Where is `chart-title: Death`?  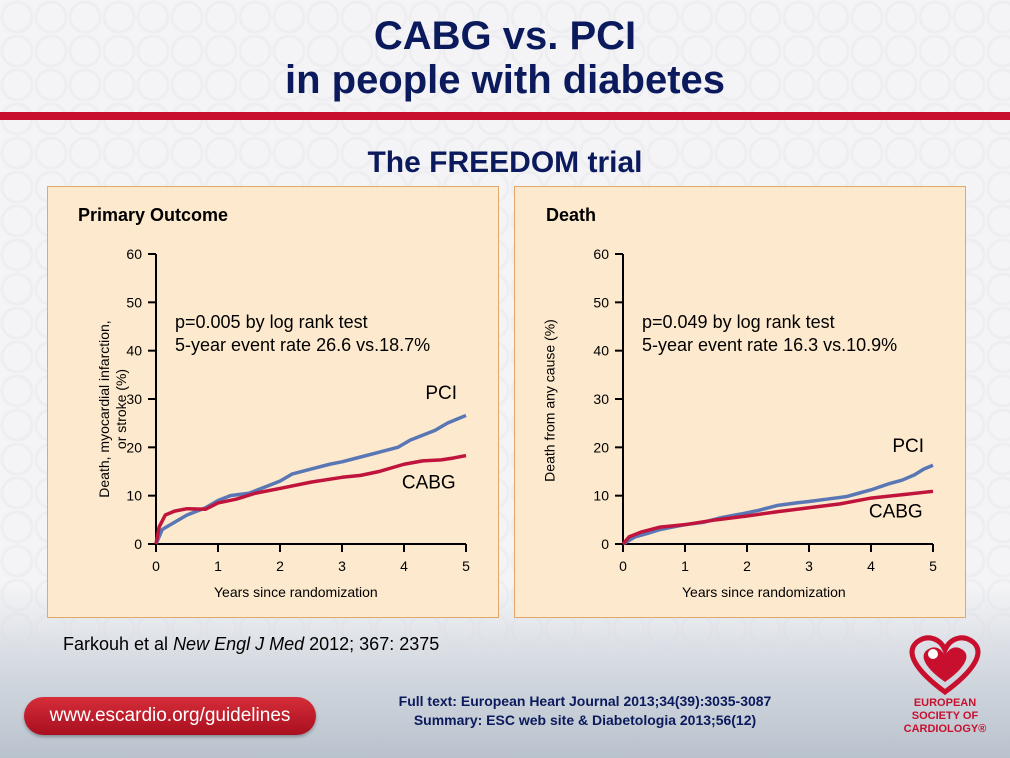
chart-title: Death is located at coordinates (571, 215).